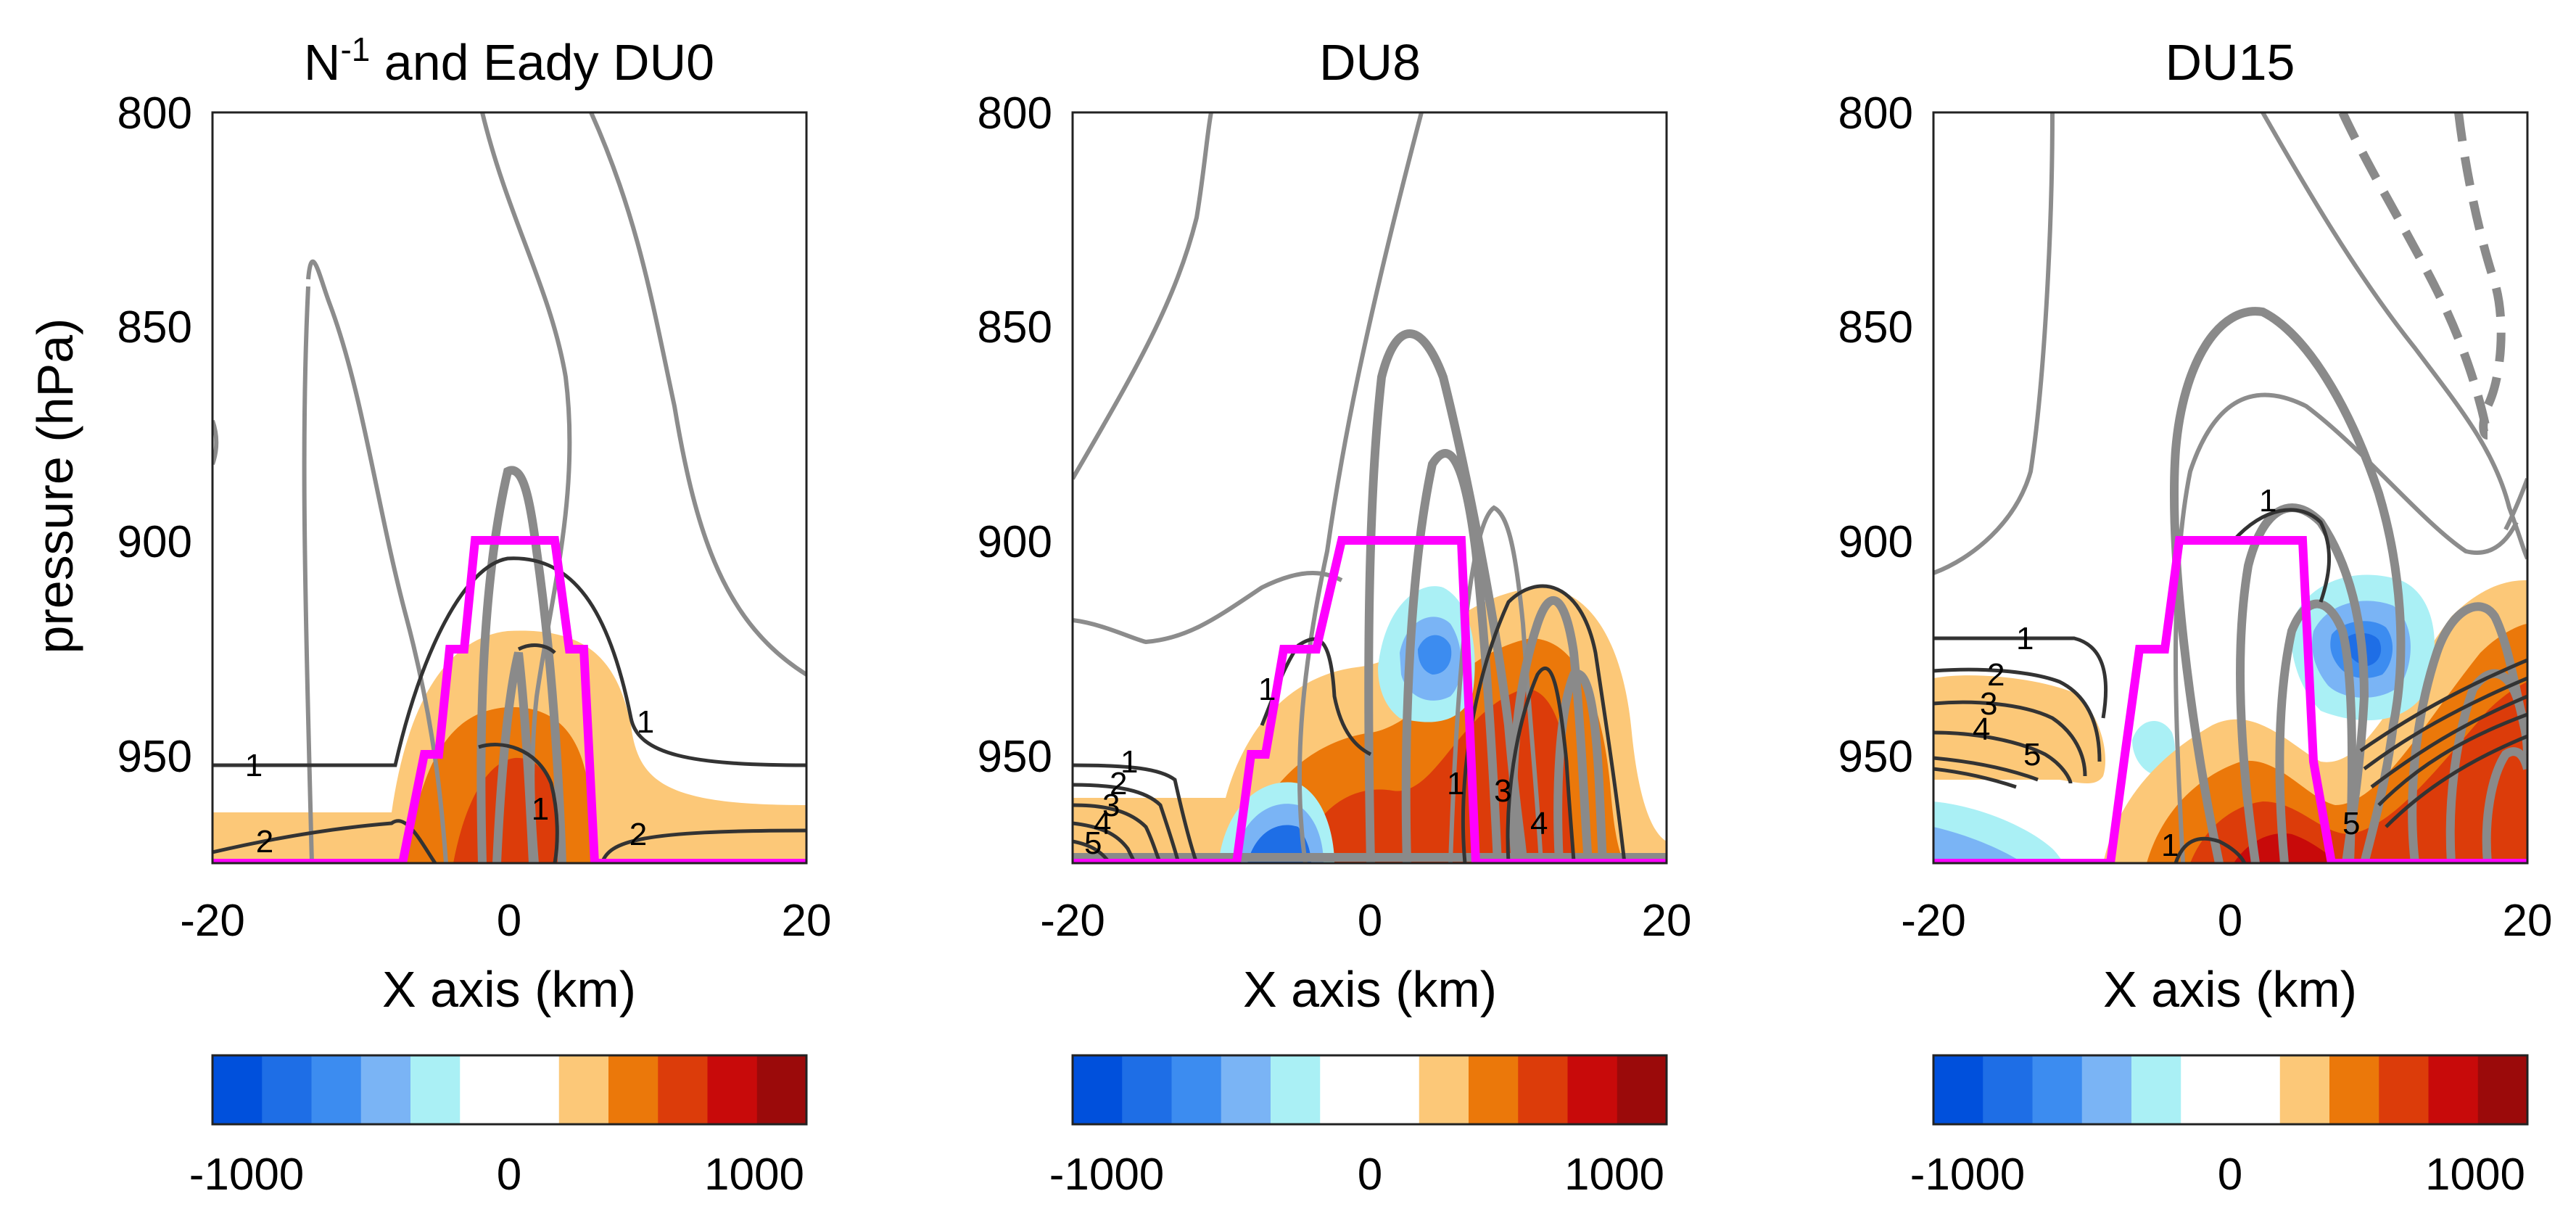 This screenshot has height=1220, width=2576. Describe the element at coordinates (518, 803) in the screenshot. I see `contour-dark-inner` at that location.